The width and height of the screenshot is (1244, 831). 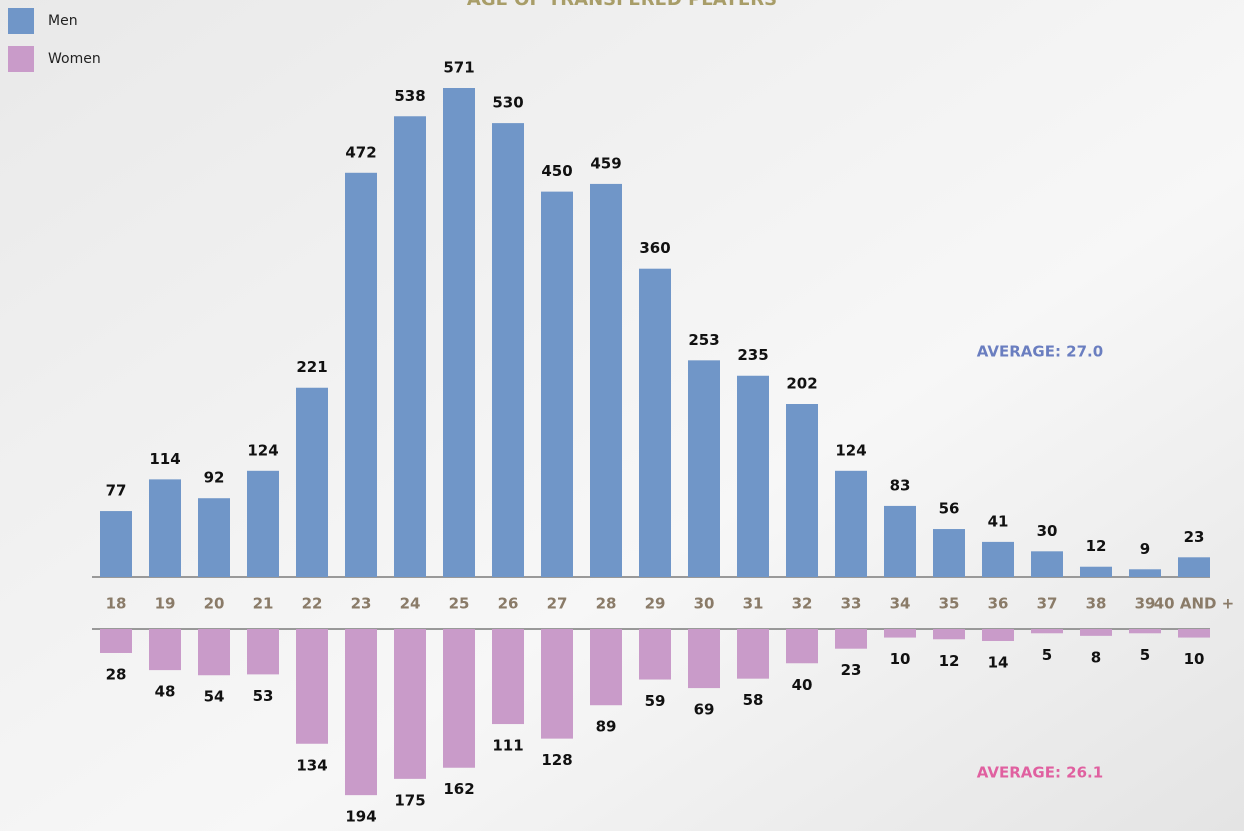 What do you see at coordinates (605, 163) in the screenshot?
I see `data-label: 459` at bounding box center [605, 163].